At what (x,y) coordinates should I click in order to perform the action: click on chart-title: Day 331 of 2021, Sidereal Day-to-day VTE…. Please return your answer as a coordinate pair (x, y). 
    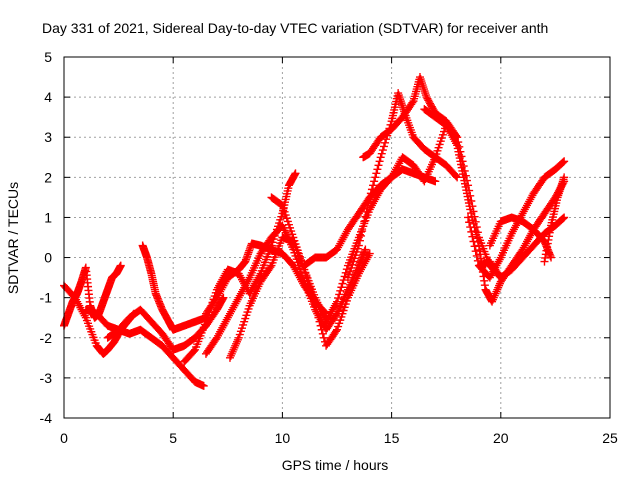
    Looking at the image, I should click on (295, 28).